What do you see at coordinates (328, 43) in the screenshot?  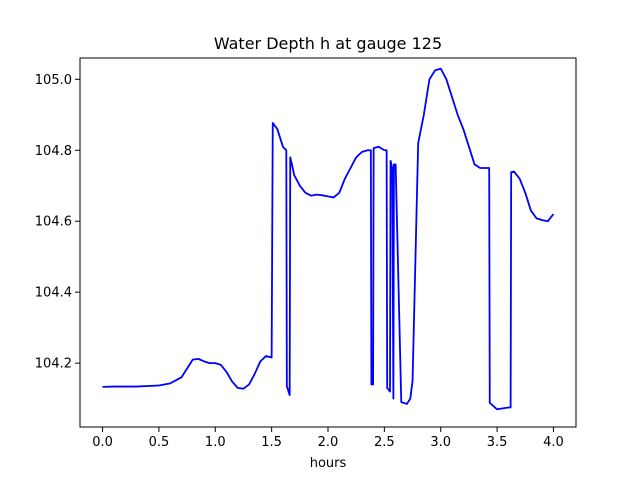 I see `chart-title: Water Depth h at gauge 125` at bounding box center [328, 43].